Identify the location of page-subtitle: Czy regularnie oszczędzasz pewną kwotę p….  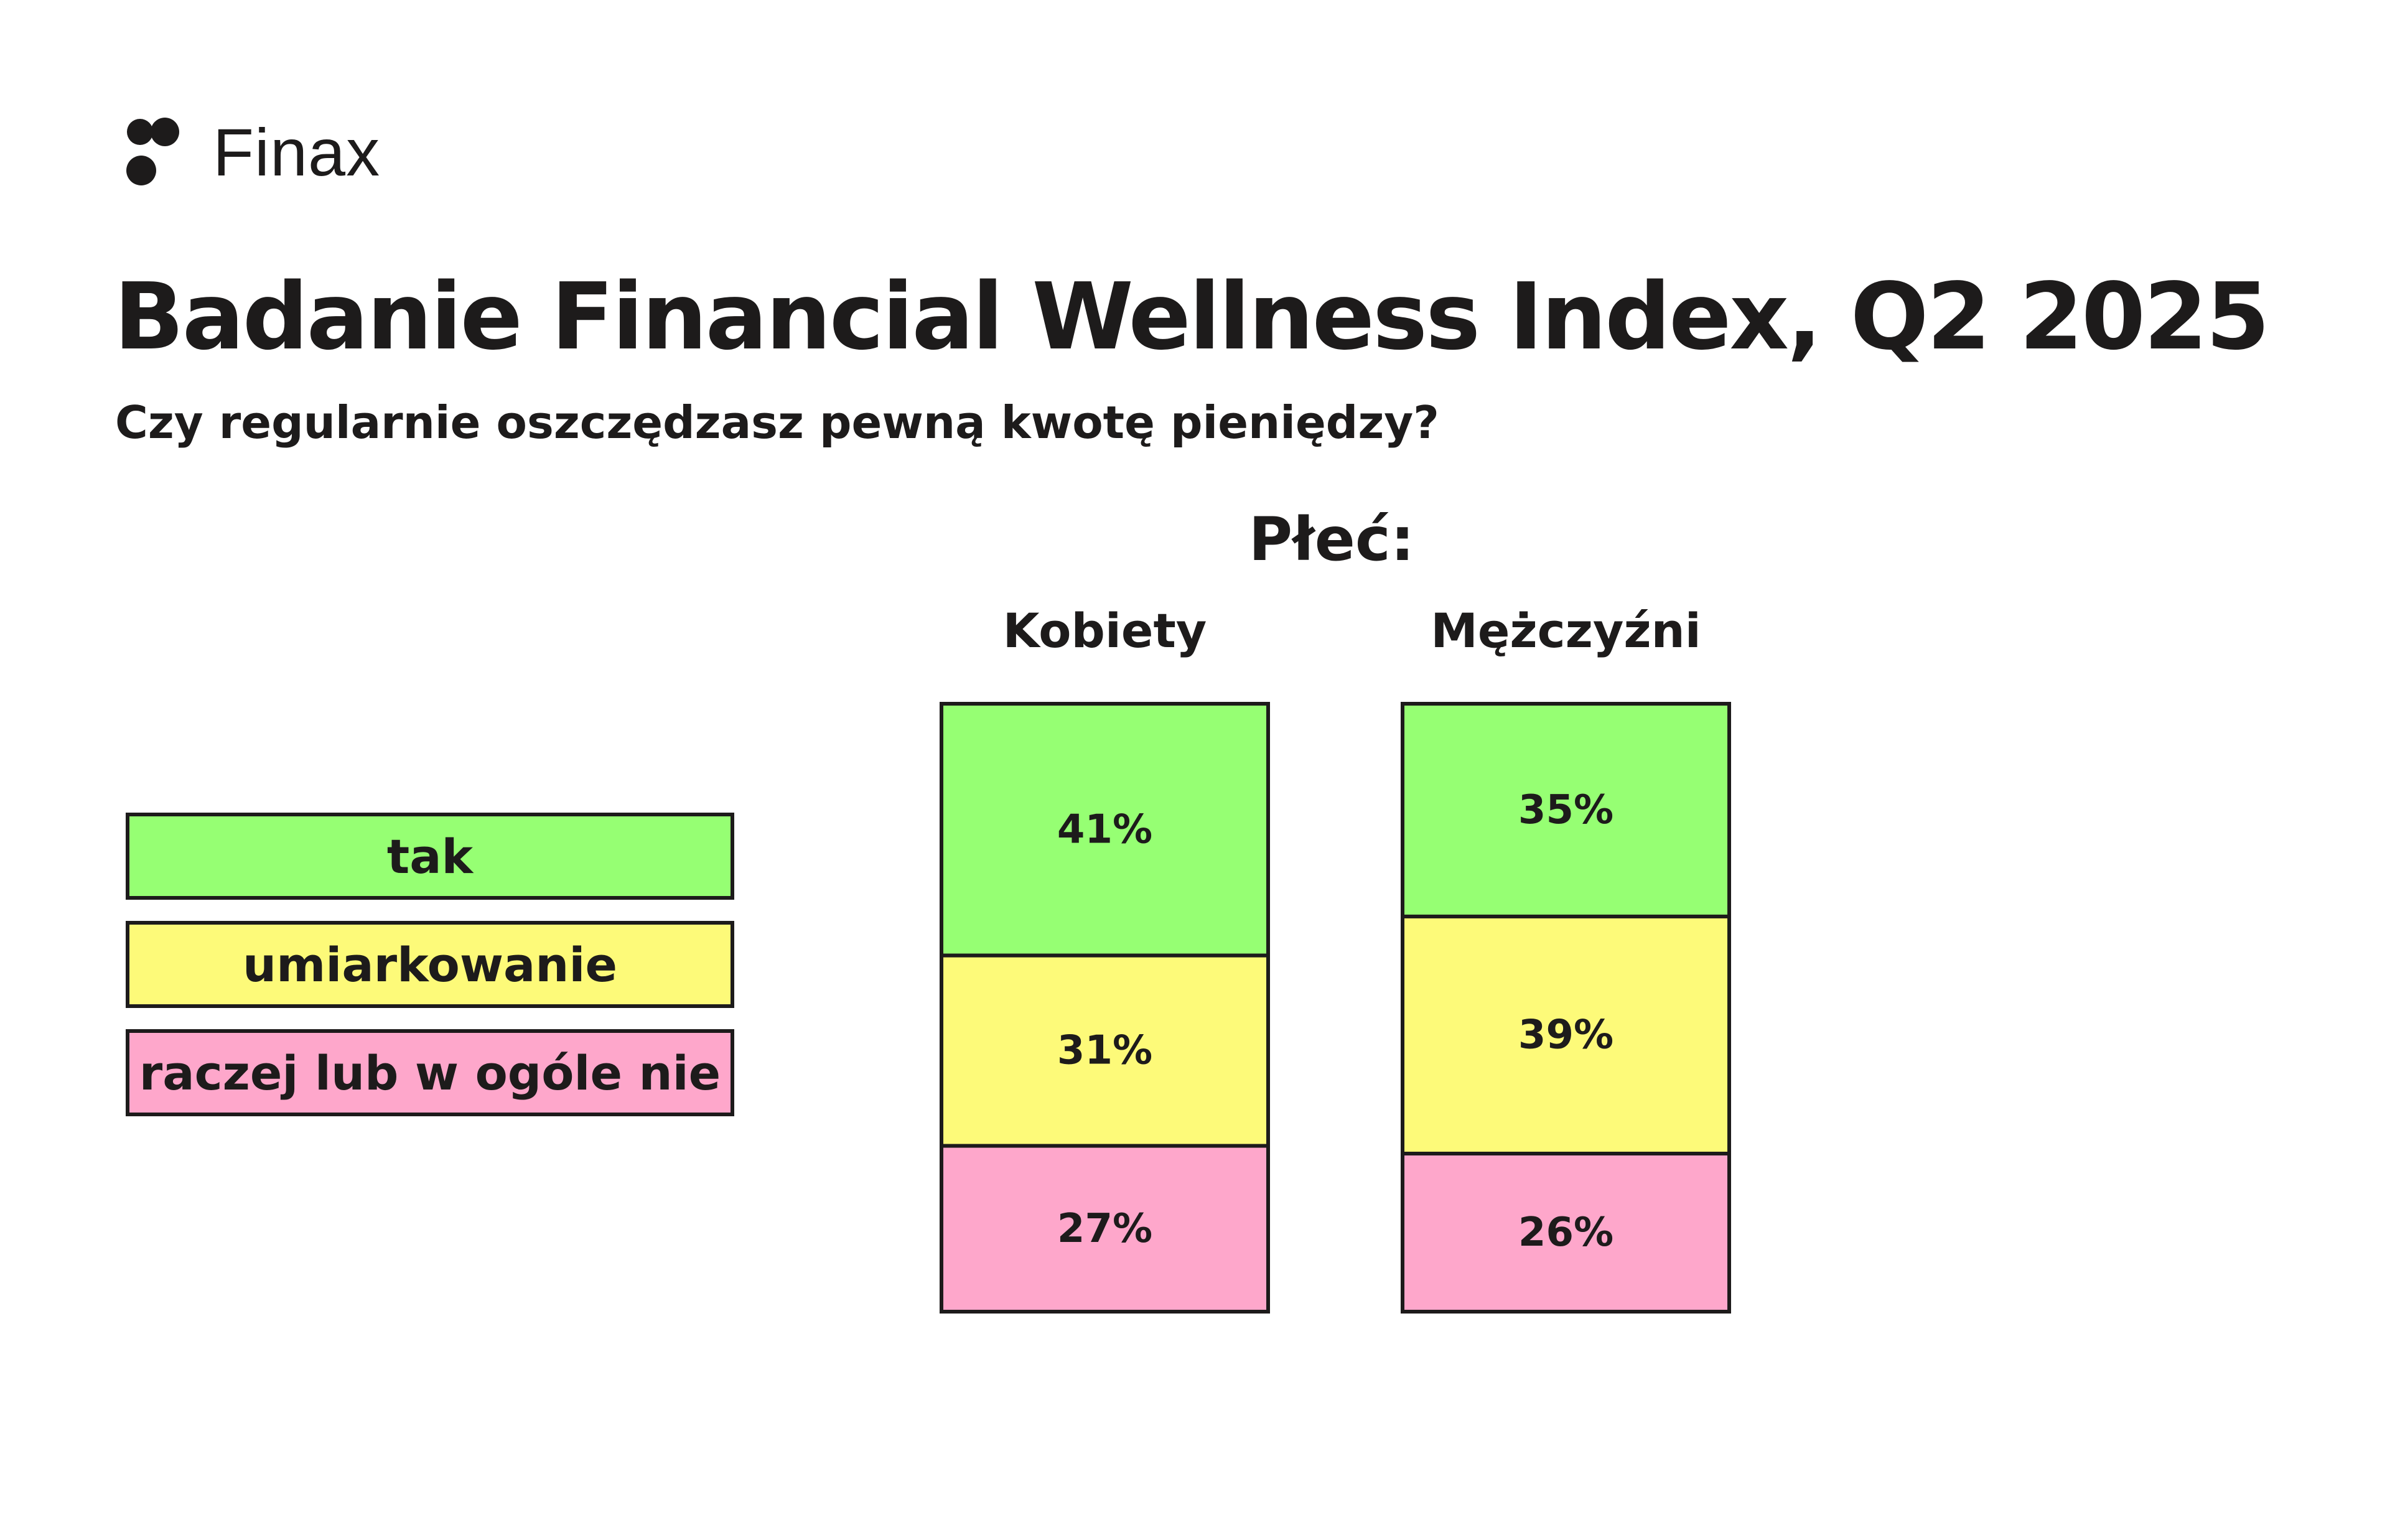
(777, 423).